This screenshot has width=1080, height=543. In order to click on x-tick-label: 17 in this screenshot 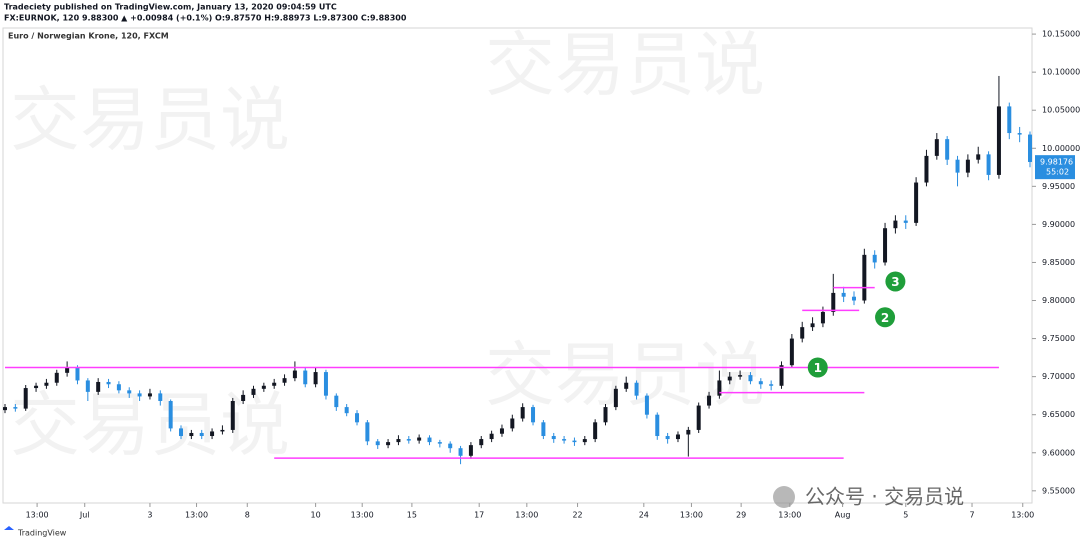, I will do `click(479, 515)`.